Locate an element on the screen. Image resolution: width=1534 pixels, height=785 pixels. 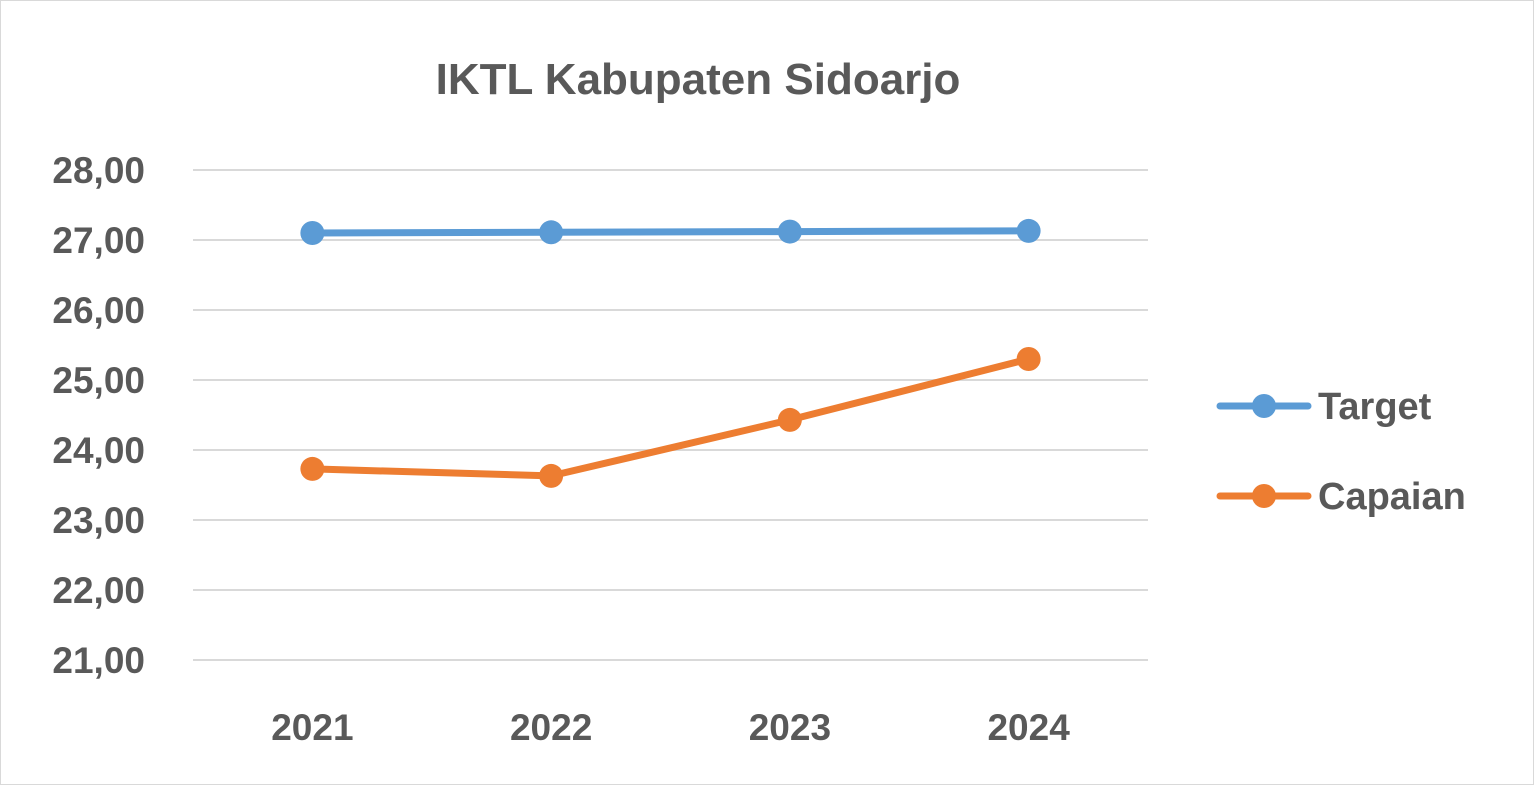
legend: Target Capaian is located at coordinates (1341, 452).